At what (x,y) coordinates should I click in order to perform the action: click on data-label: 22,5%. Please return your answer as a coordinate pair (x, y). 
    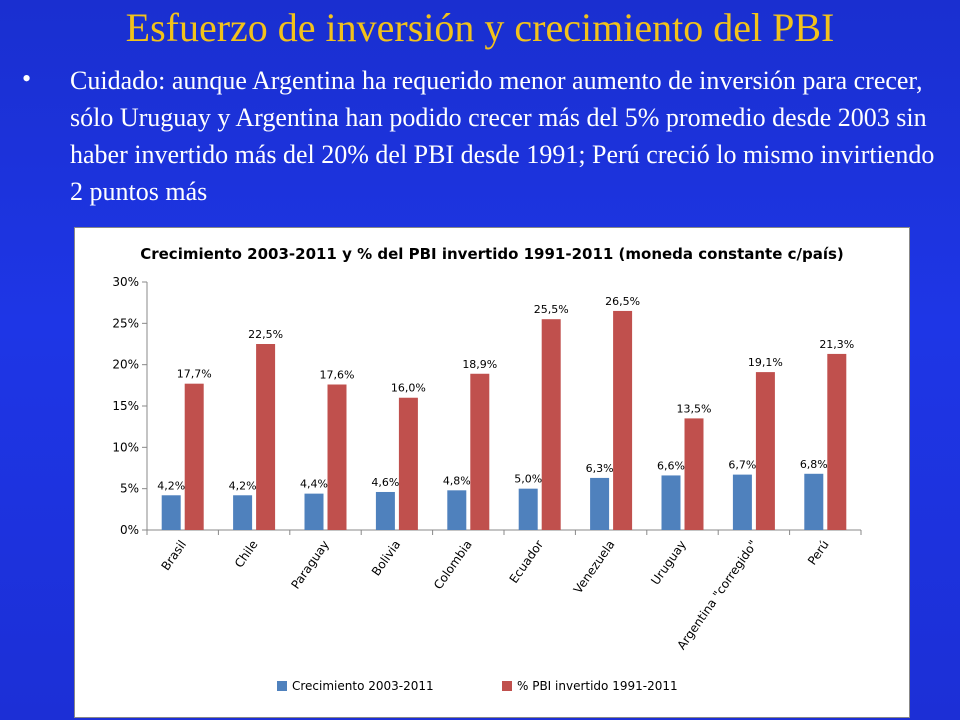
    Looking at the image, I should click on (265, 334).